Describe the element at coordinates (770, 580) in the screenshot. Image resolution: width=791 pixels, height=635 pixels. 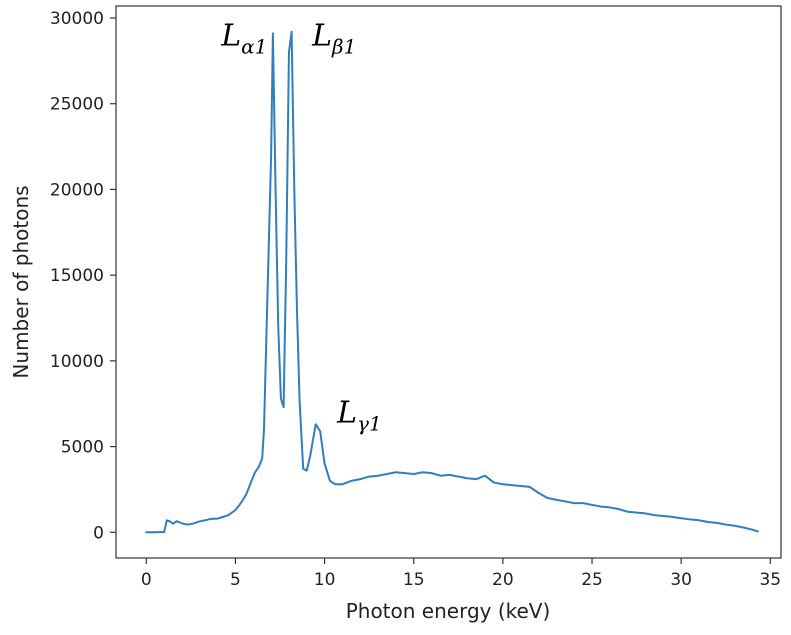
I see `x-tick-label: 35` at that location.